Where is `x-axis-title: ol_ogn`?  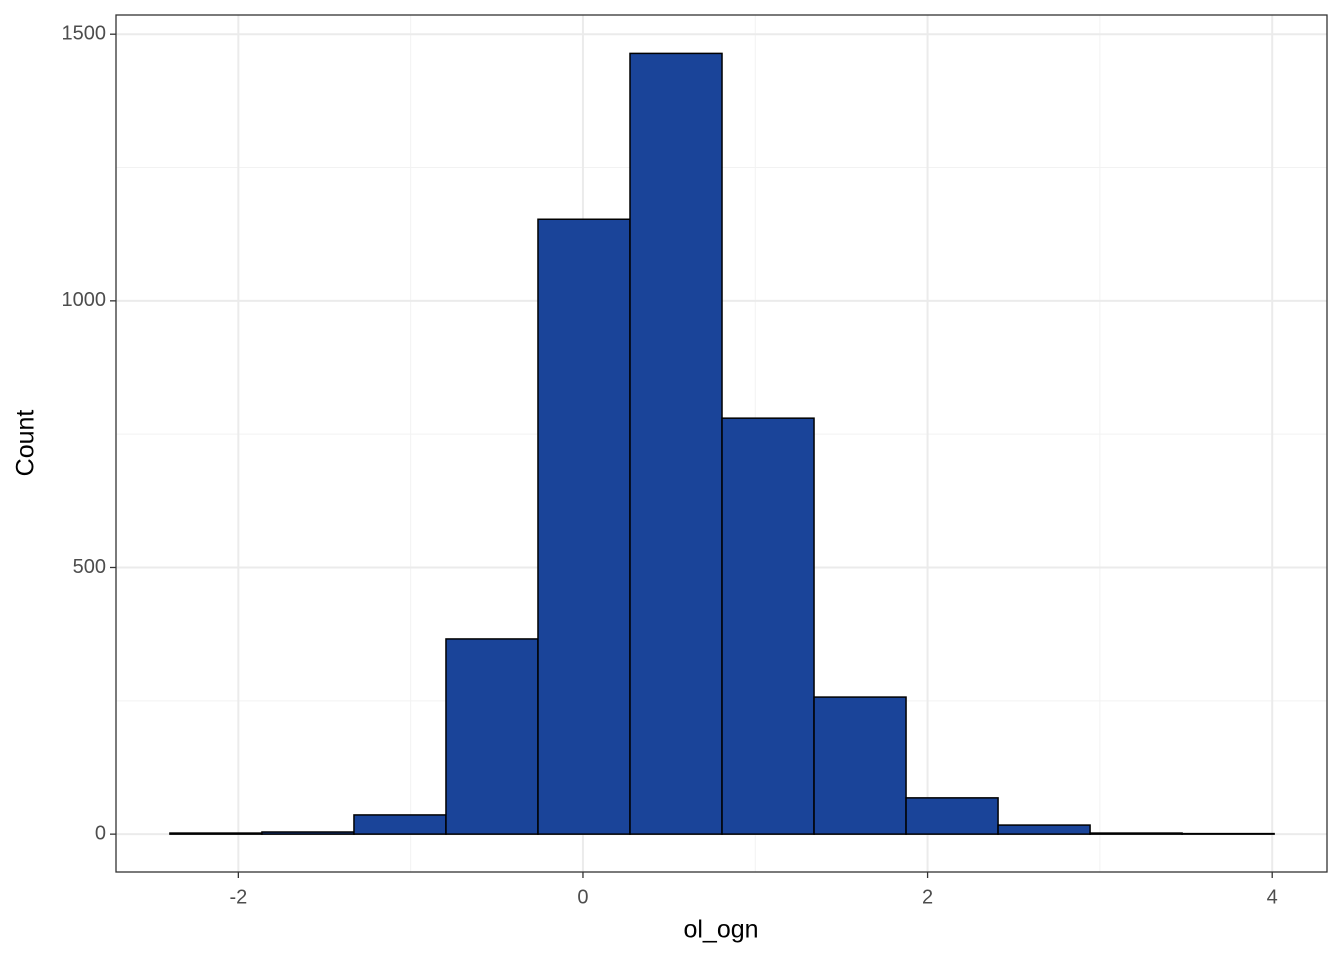
x-axis-title: ol_ogn is located at coordinates (720, 930).